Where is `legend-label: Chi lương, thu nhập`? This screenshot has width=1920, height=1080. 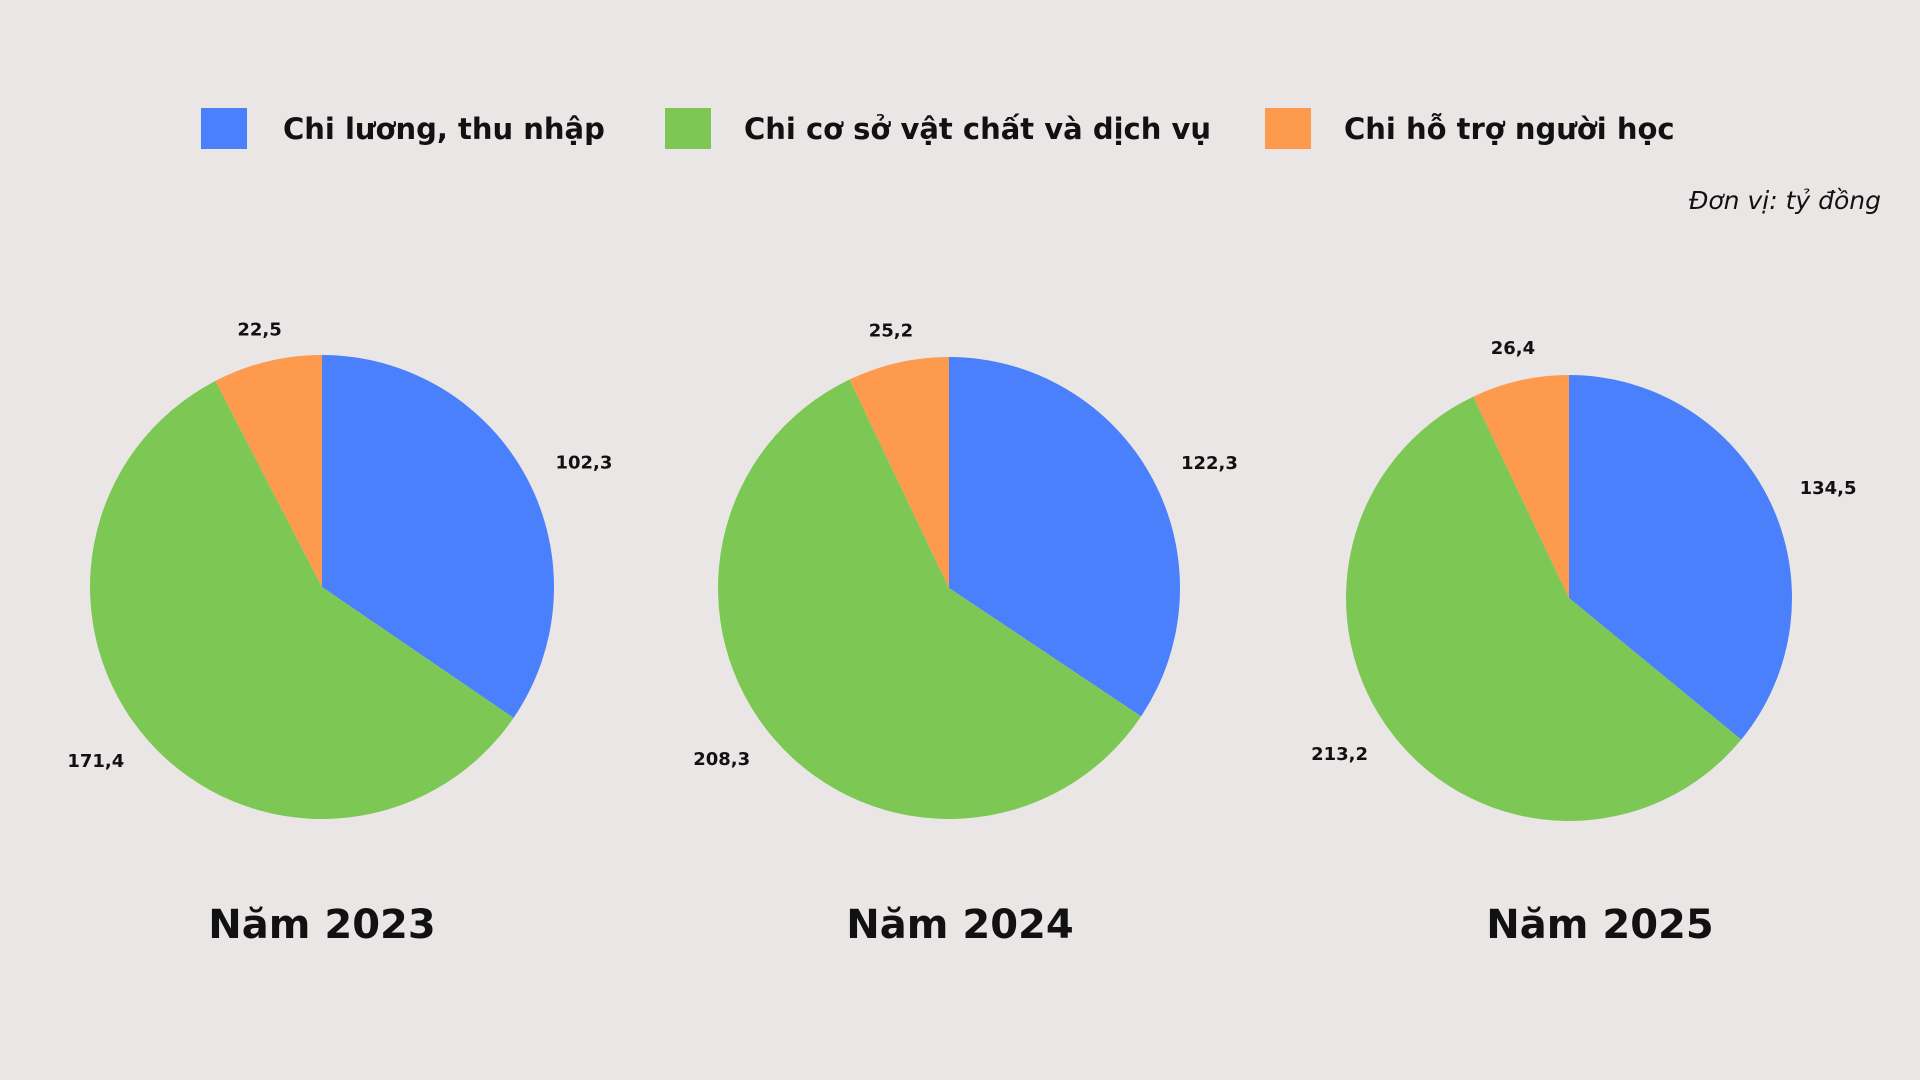 legend-label: Chi lương, thu nhập is located at coordinates (444, 129).